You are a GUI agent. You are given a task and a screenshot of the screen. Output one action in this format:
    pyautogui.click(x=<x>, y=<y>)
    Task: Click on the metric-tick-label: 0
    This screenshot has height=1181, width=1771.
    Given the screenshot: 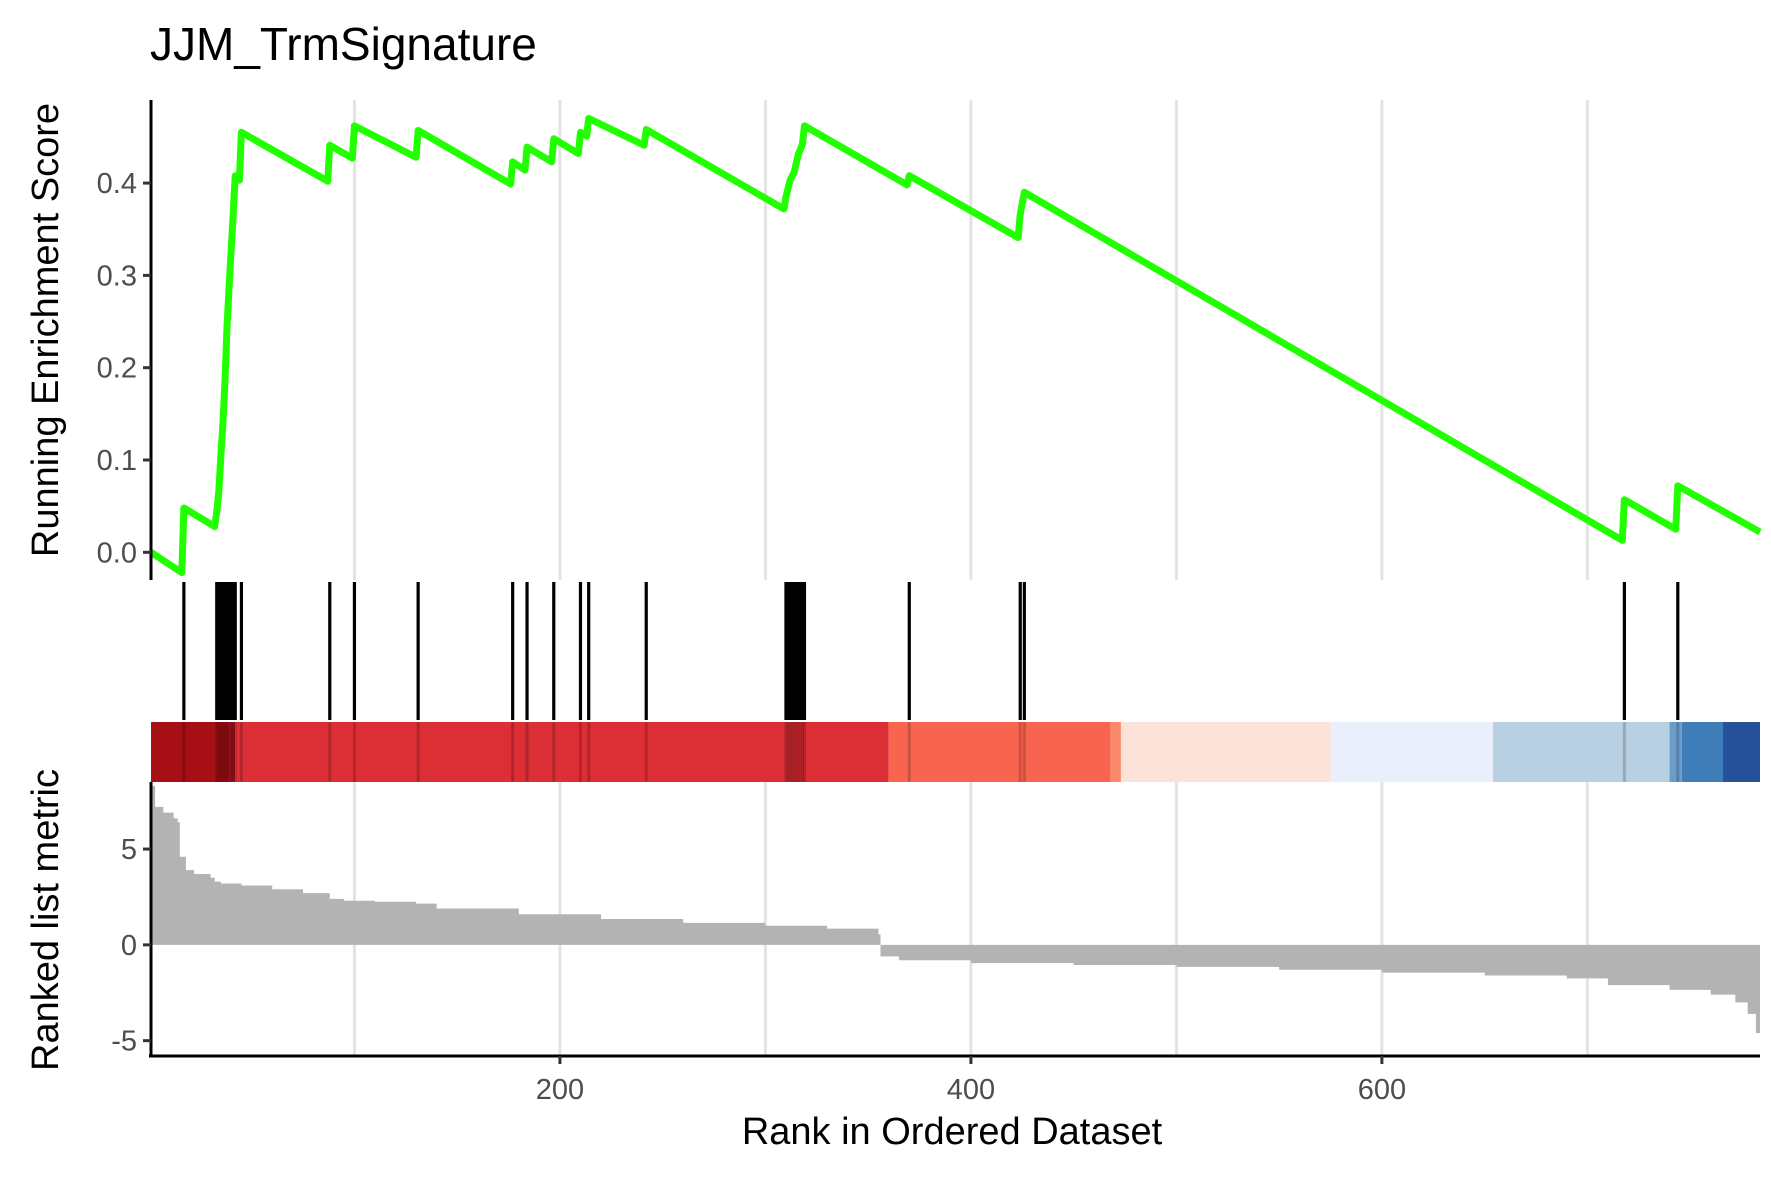 What is the action you would take?
    pyautogui.click(x=129, y=946)
    